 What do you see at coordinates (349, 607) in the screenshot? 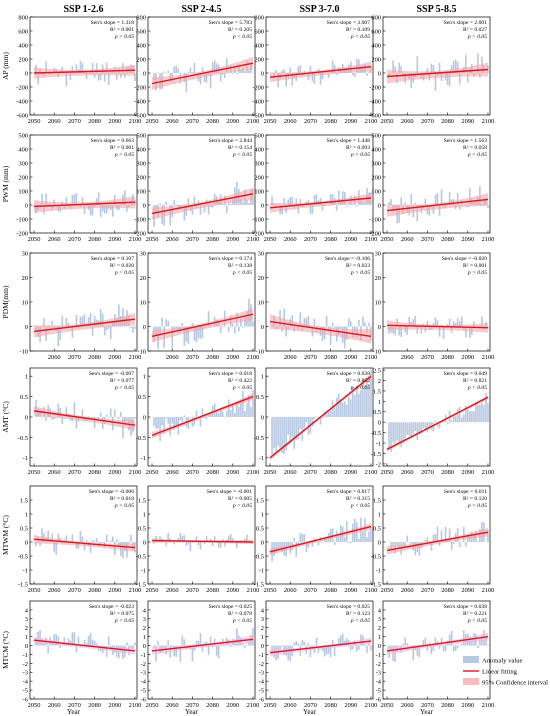
I see `sens-slope-label: Sen's slope = 0.025` at bounding box center [349, 607].